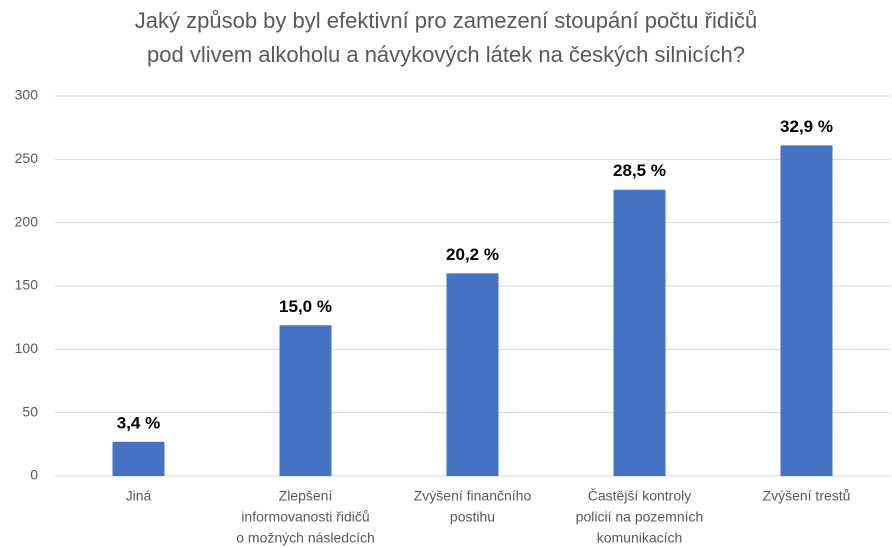  What do you see at coordinates (639, 170) in the screenshot?
I see `value-label: 28,5 %` at bounding box center [639, 170].